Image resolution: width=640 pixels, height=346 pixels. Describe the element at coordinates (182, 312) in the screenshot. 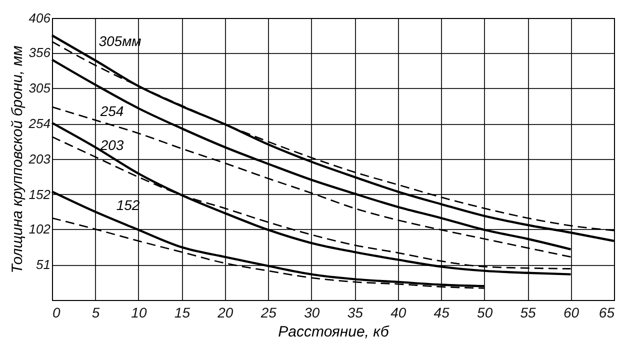

I see `x-tick-label: 15` at that location.